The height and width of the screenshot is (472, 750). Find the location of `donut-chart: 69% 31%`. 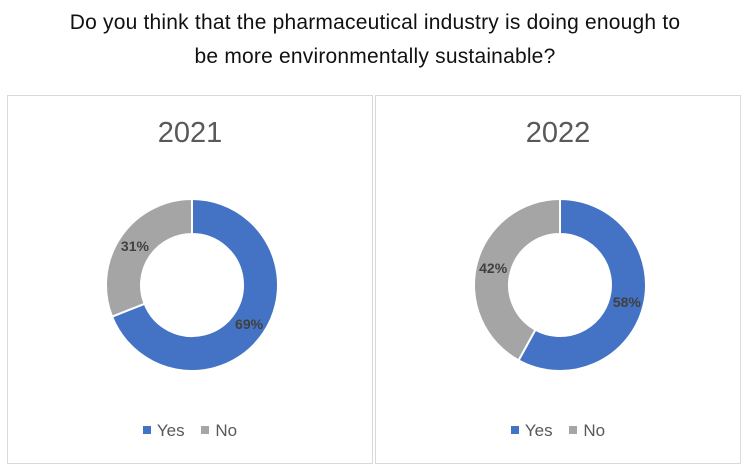

donut-chart: 69% 31% is located at coordinates (192, 284).